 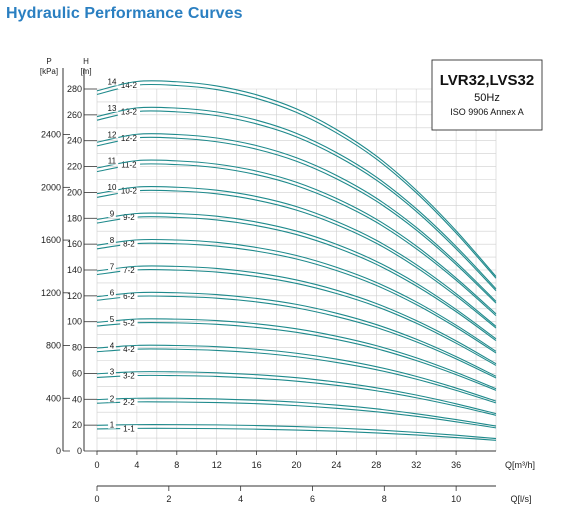 I want to click on h-tick-label: 280, so click(x=74, y=89).